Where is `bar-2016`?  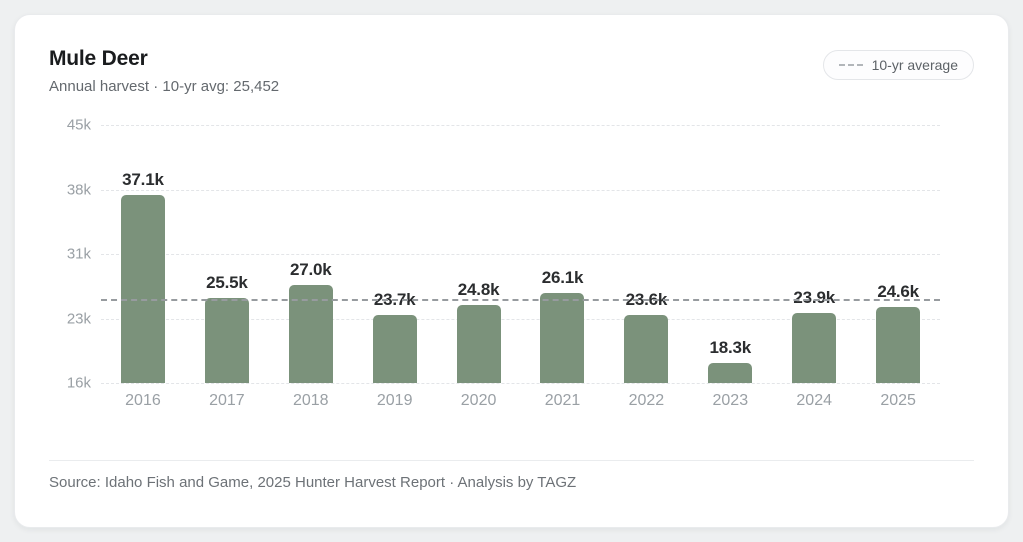
bar-2016 is located at coordinates (142, 289).